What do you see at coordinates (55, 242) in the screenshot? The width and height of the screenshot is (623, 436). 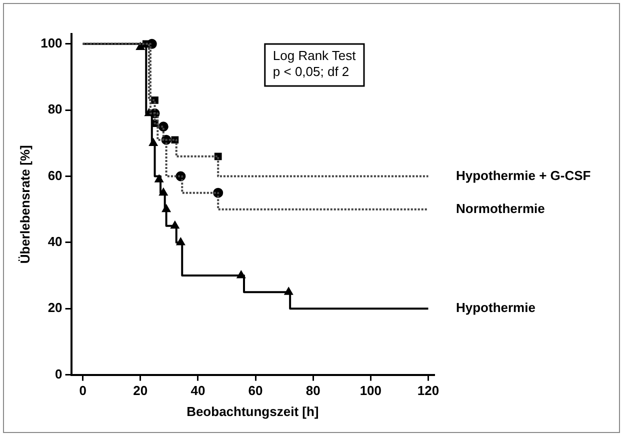 I see `y-tick-label: 40` at bounding box center [55, 242].